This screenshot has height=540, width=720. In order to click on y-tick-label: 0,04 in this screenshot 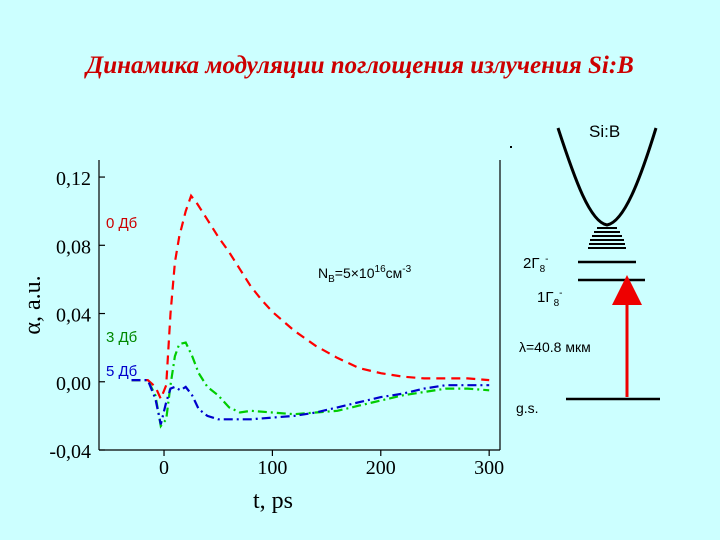, I will do `click(73, 316)`.